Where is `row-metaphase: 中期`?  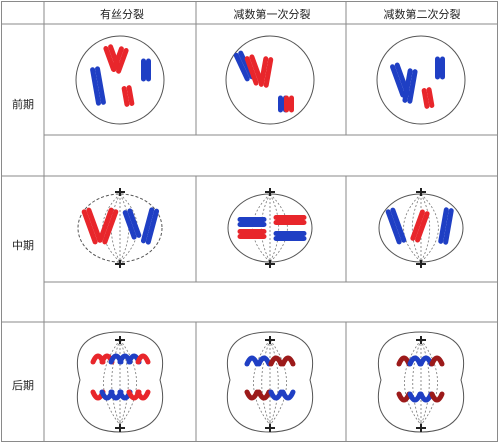 row-metaphase: 中期 is located at coordinates (23, 245).